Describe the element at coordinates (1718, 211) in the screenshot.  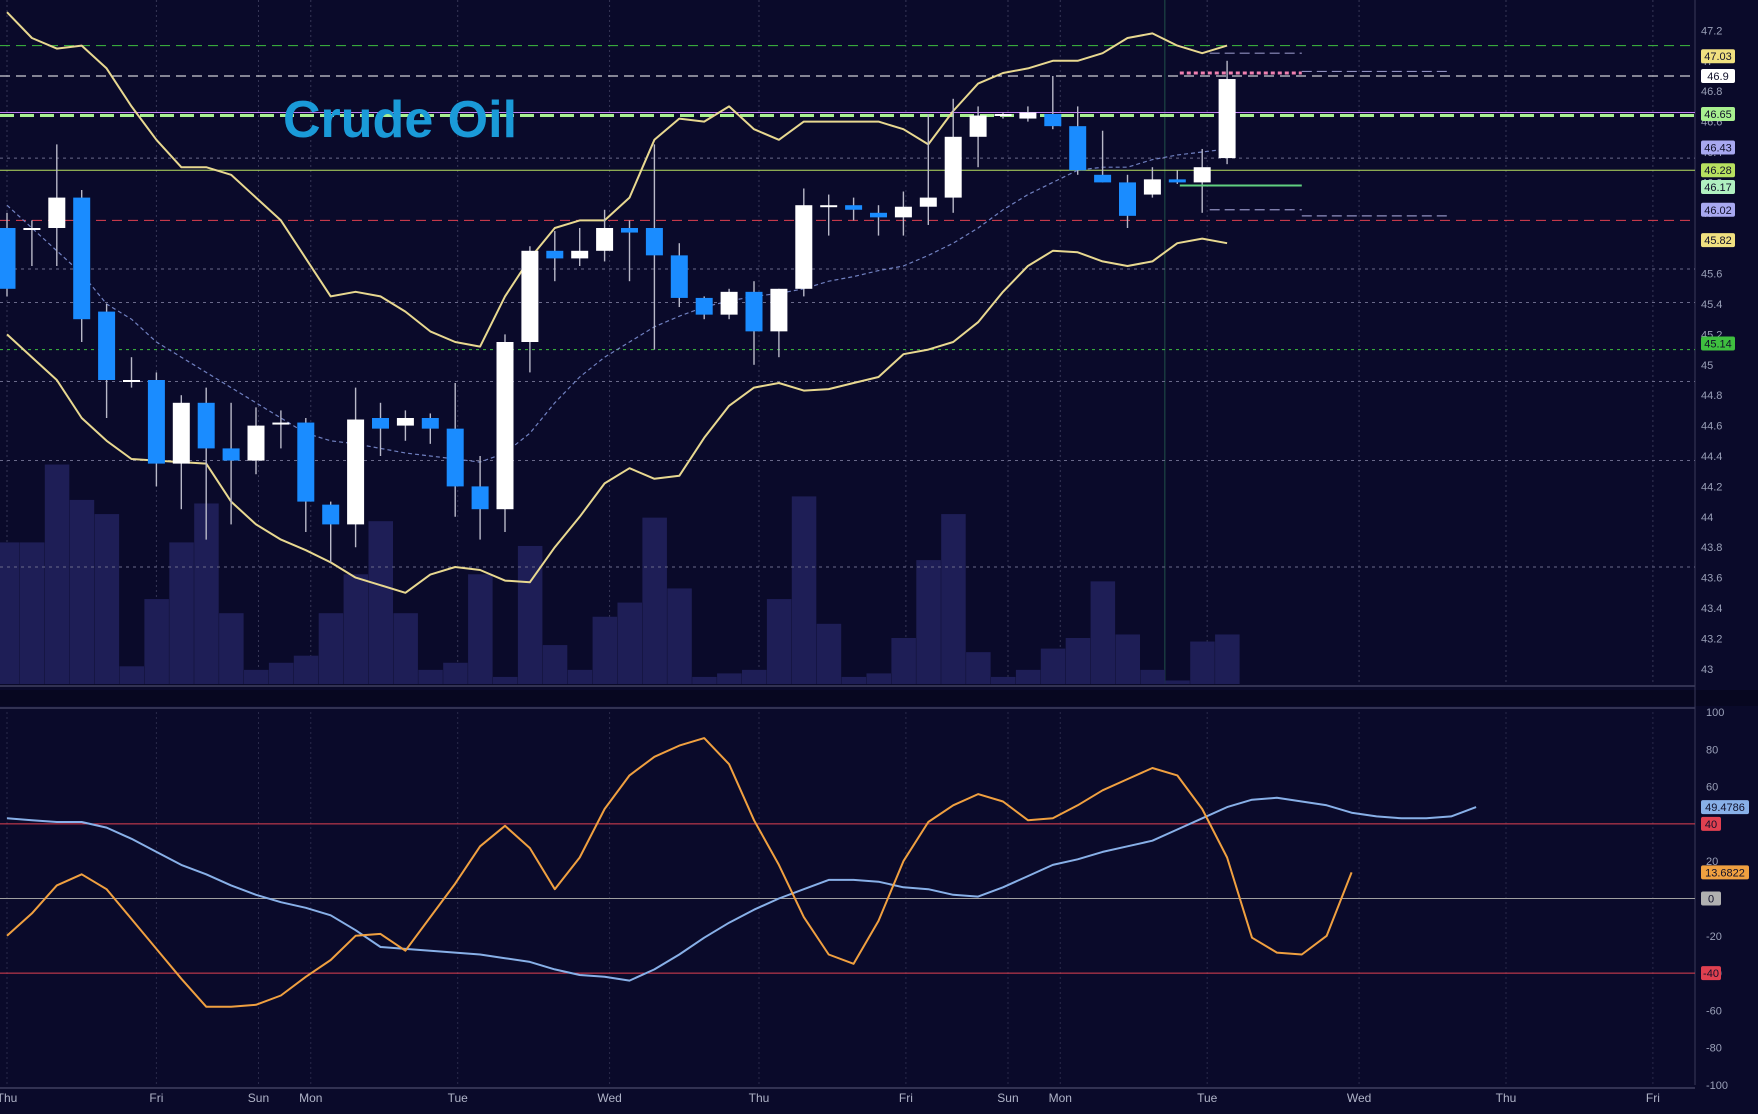
I see `price-badge-label: 46.02` at that location.